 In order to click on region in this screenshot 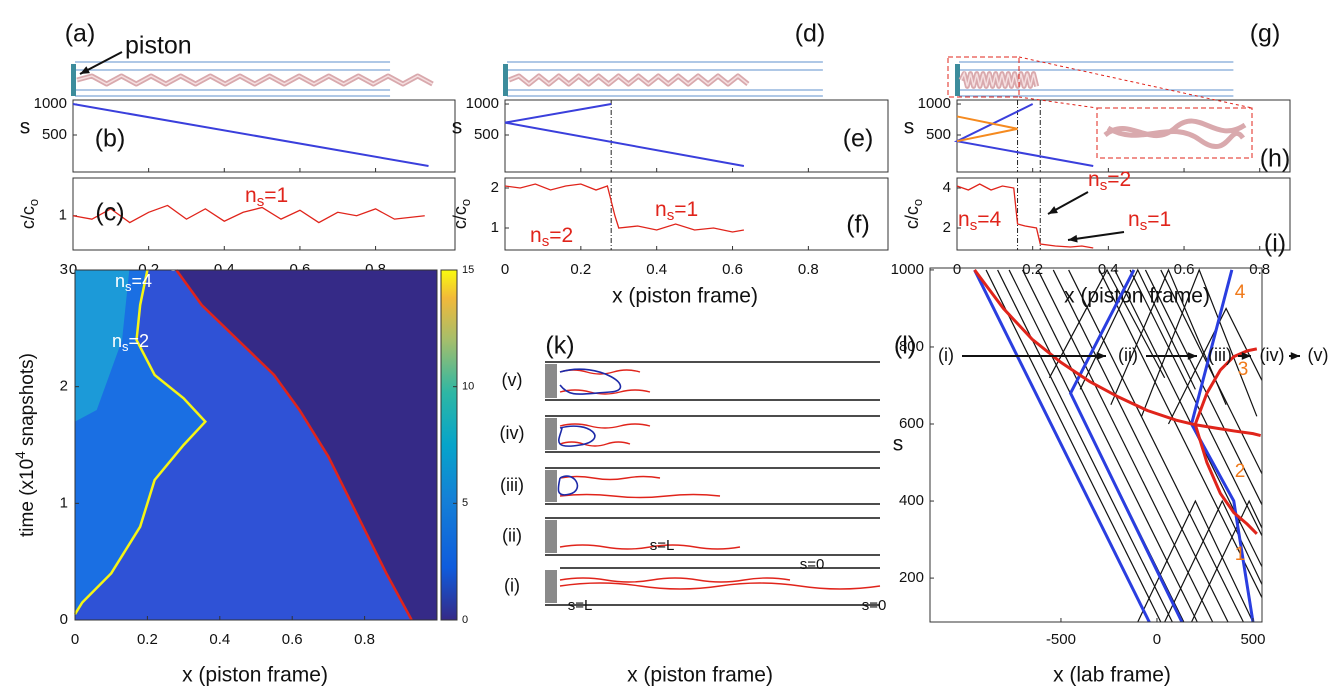, I will do `click(102, 445)`.